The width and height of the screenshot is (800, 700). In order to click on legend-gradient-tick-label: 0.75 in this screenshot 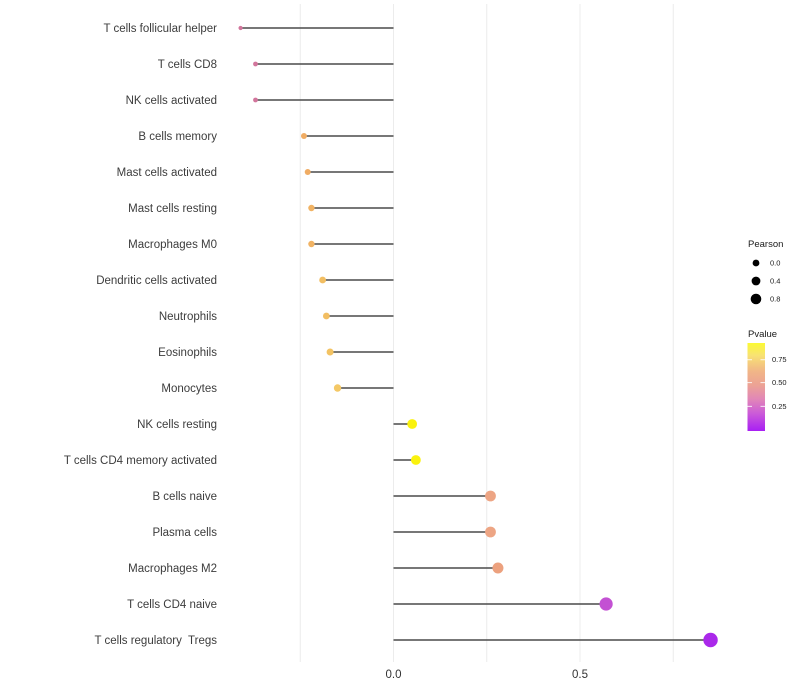, I will do `click(779, 359)`.